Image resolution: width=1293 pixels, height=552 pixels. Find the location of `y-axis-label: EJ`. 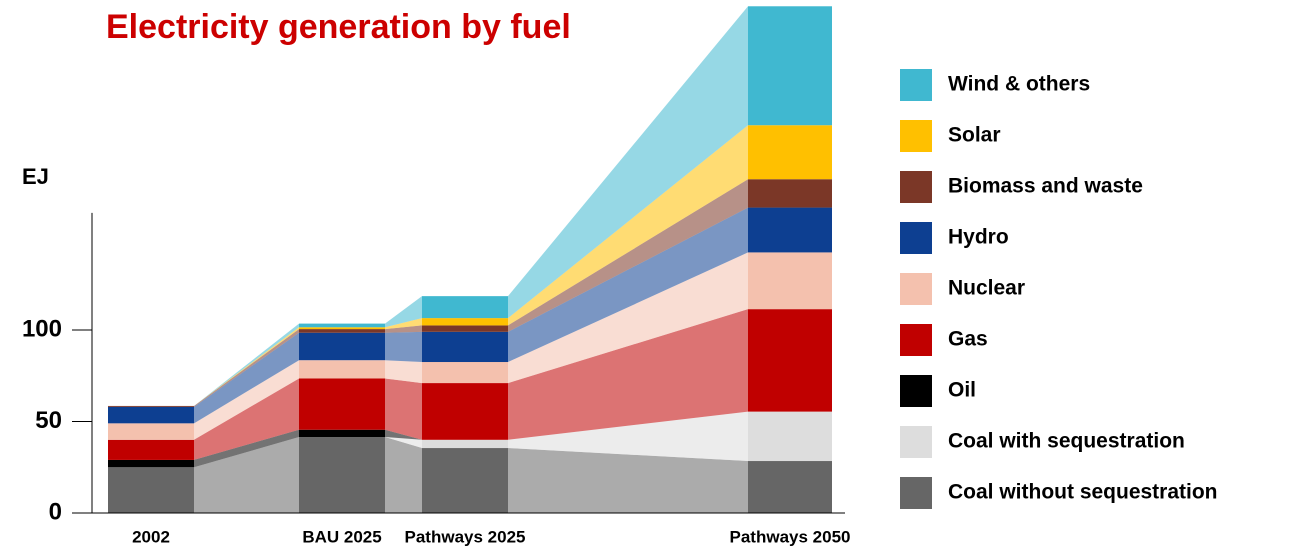

y-axis-label: EJ is located at coordinates (35, 176).